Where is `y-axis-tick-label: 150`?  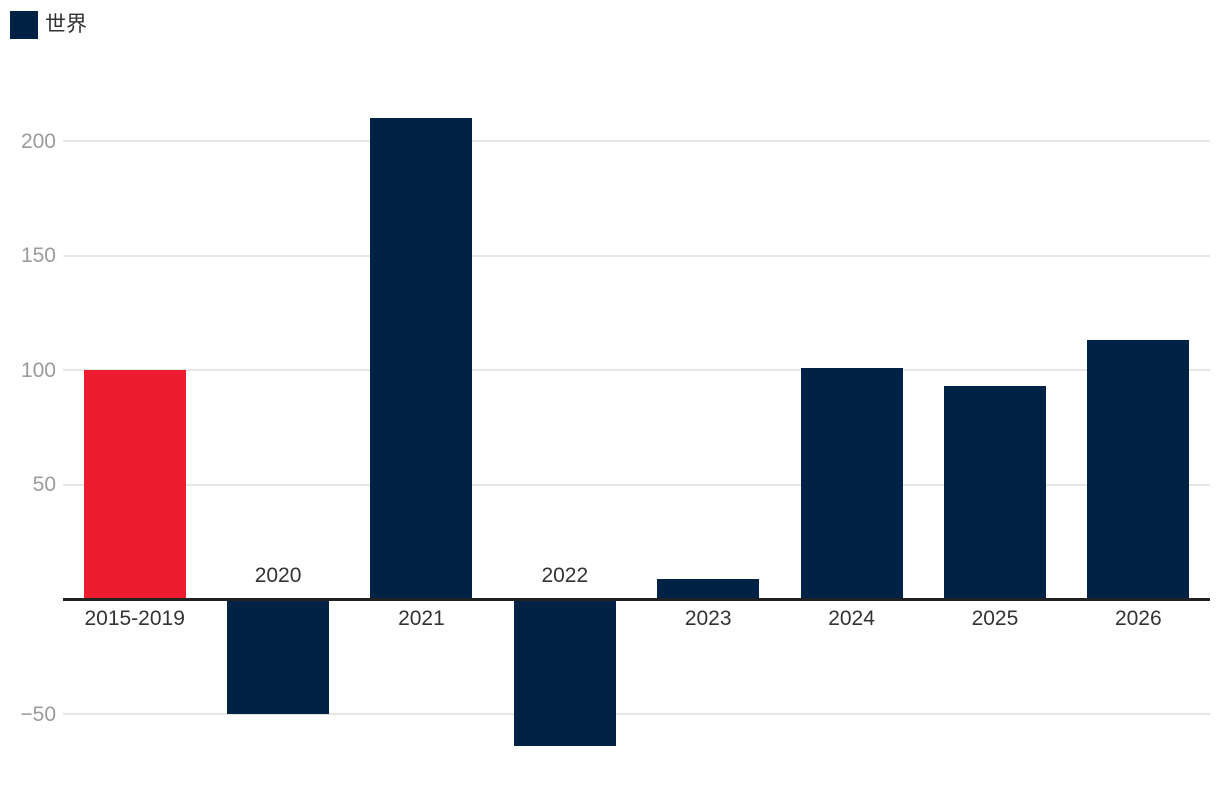 y-axis-tick-label: 150 is located at coordinates (38, 256).